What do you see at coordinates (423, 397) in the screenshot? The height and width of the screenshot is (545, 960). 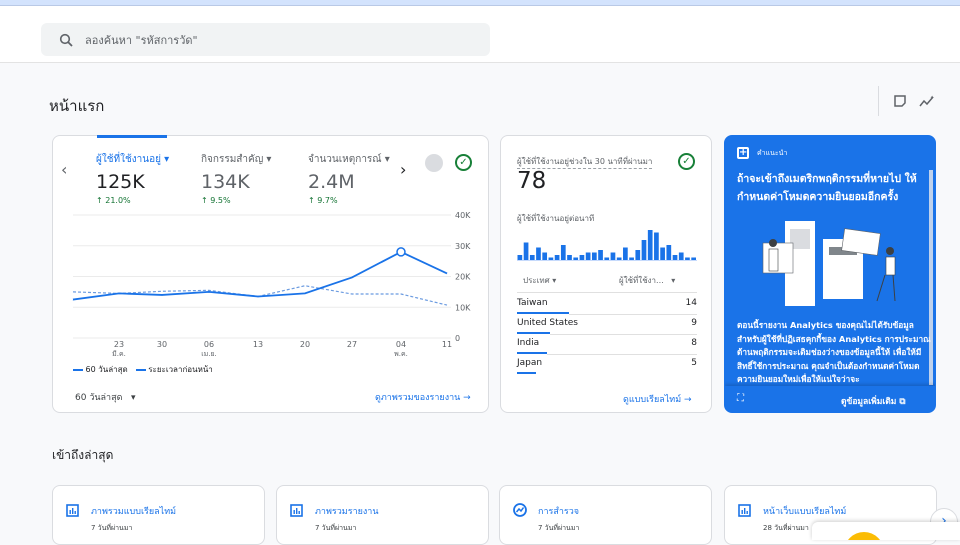 I see `view-overview-link: ดูภาพรวมของรายงาน →` at bounding box center [423, 397].